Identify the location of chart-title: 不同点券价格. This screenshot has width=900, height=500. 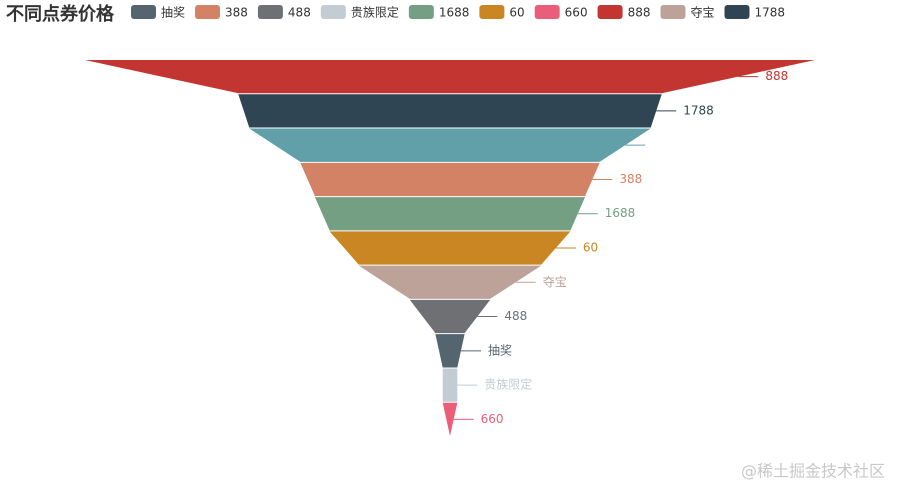
(60, 14).